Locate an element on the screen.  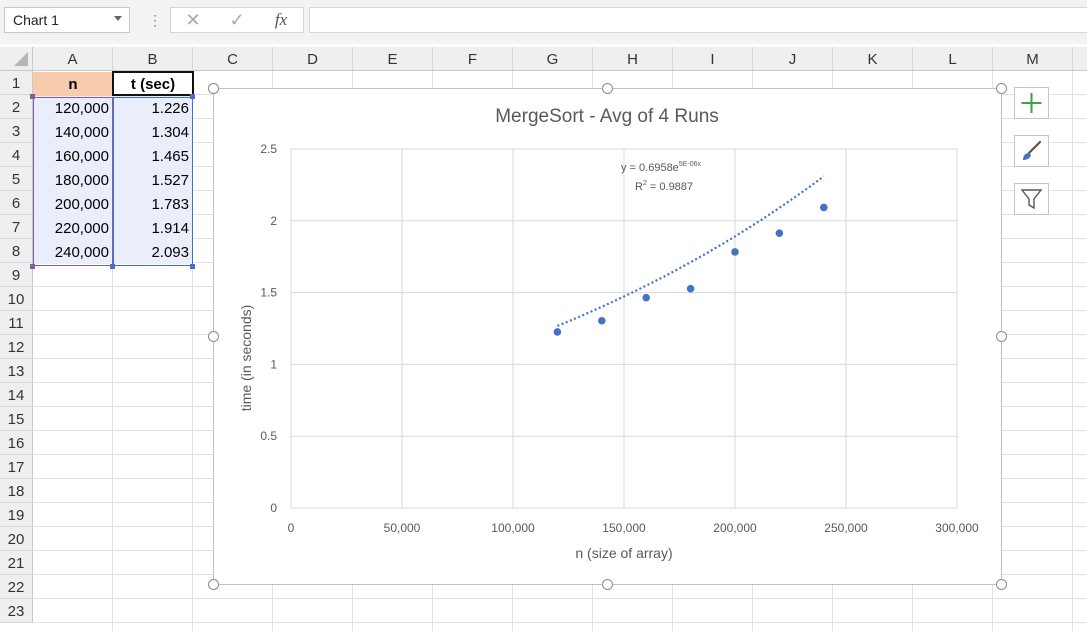
insert-function-icon: fx is located at coordinates (281, 19).